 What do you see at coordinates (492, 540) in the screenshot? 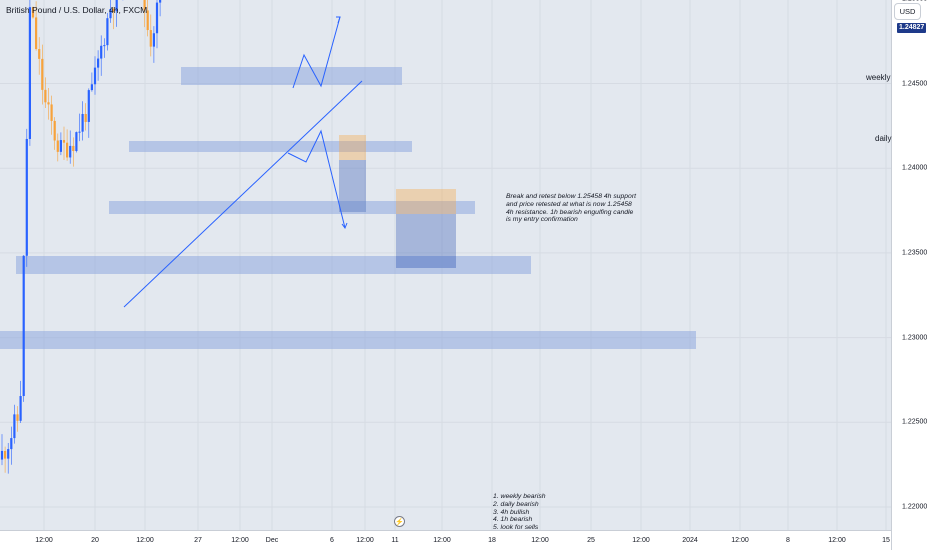
I see `time-tick-label: 18` at bounding box center [492, 540].